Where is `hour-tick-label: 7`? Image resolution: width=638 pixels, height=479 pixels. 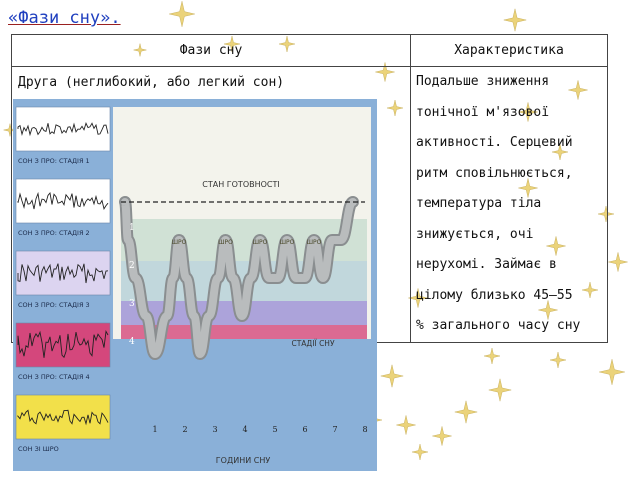
hour-tick-label: 7 is located at coordinates (334, 429).